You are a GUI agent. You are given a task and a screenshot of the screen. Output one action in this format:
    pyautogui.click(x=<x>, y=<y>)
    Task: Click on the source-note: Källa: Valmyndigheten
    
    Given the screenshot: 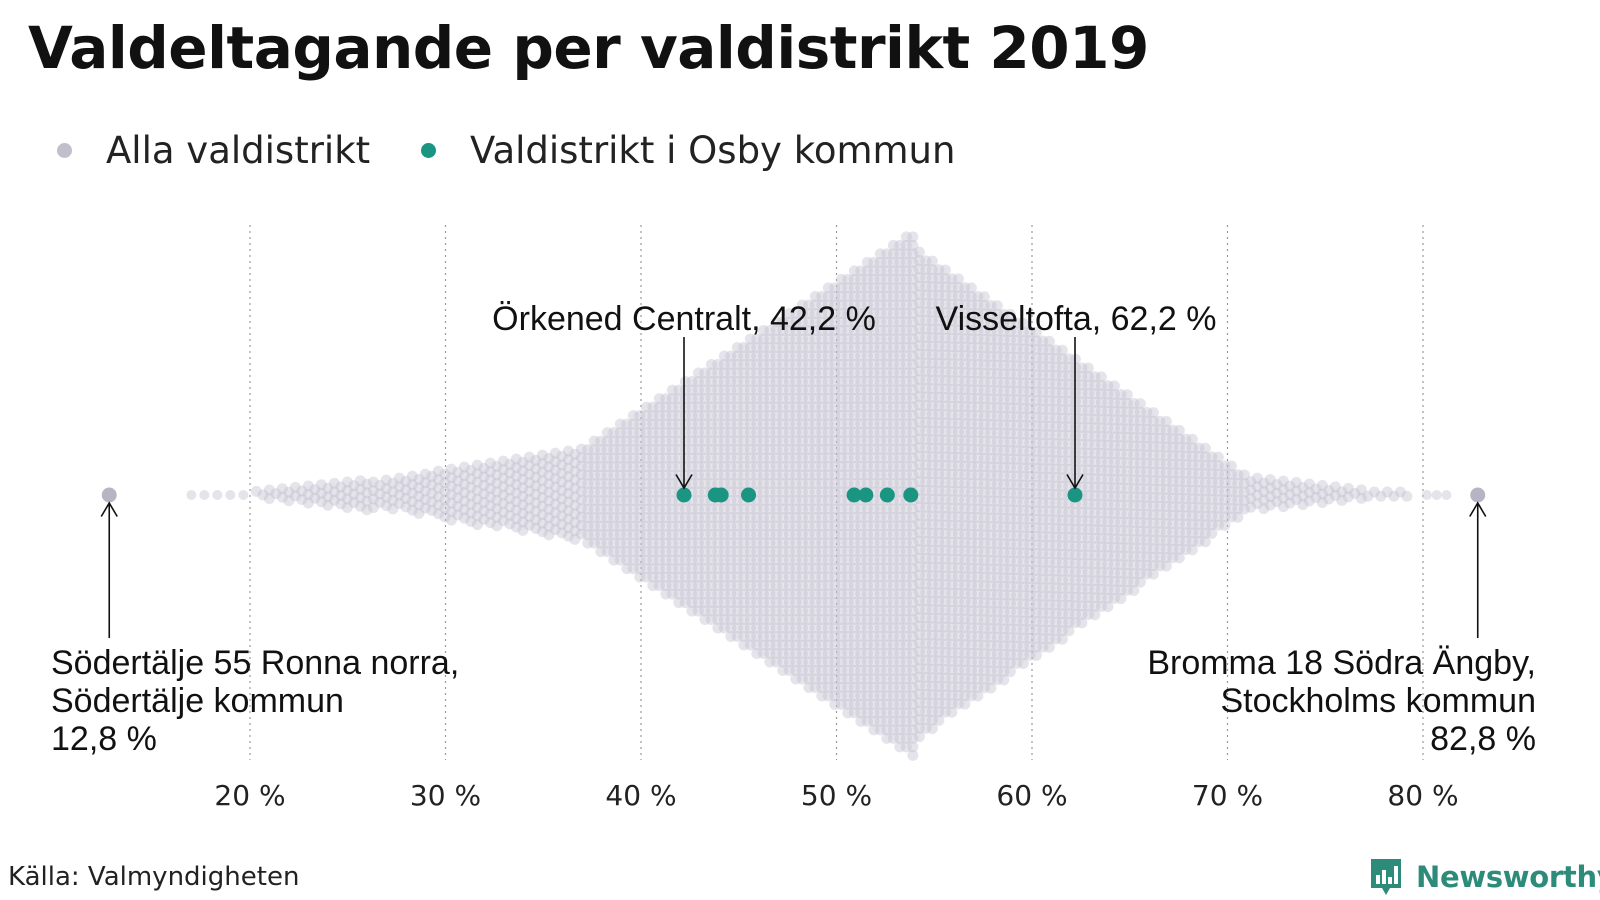 What is the action you would take?
    pyautogui.click(x=154, y=877)
    